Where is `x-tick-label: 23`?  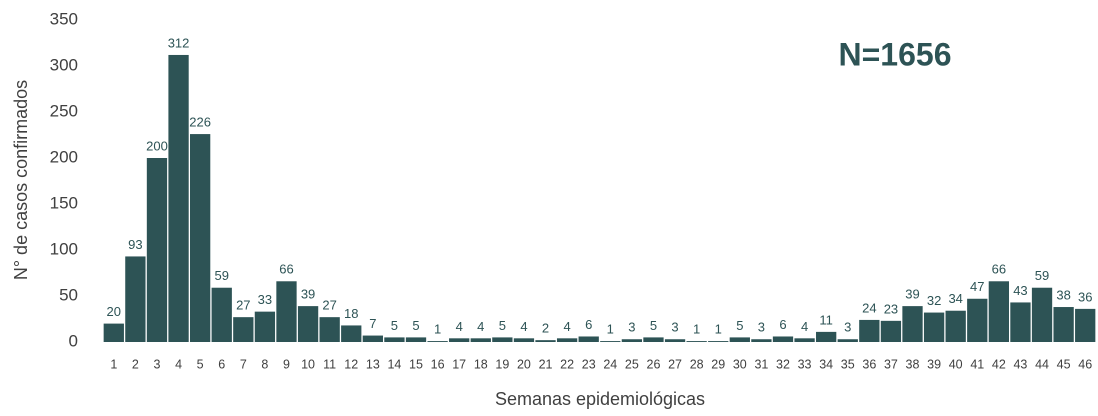 x-tick-label: 23 is located at coordinates (589, 364).